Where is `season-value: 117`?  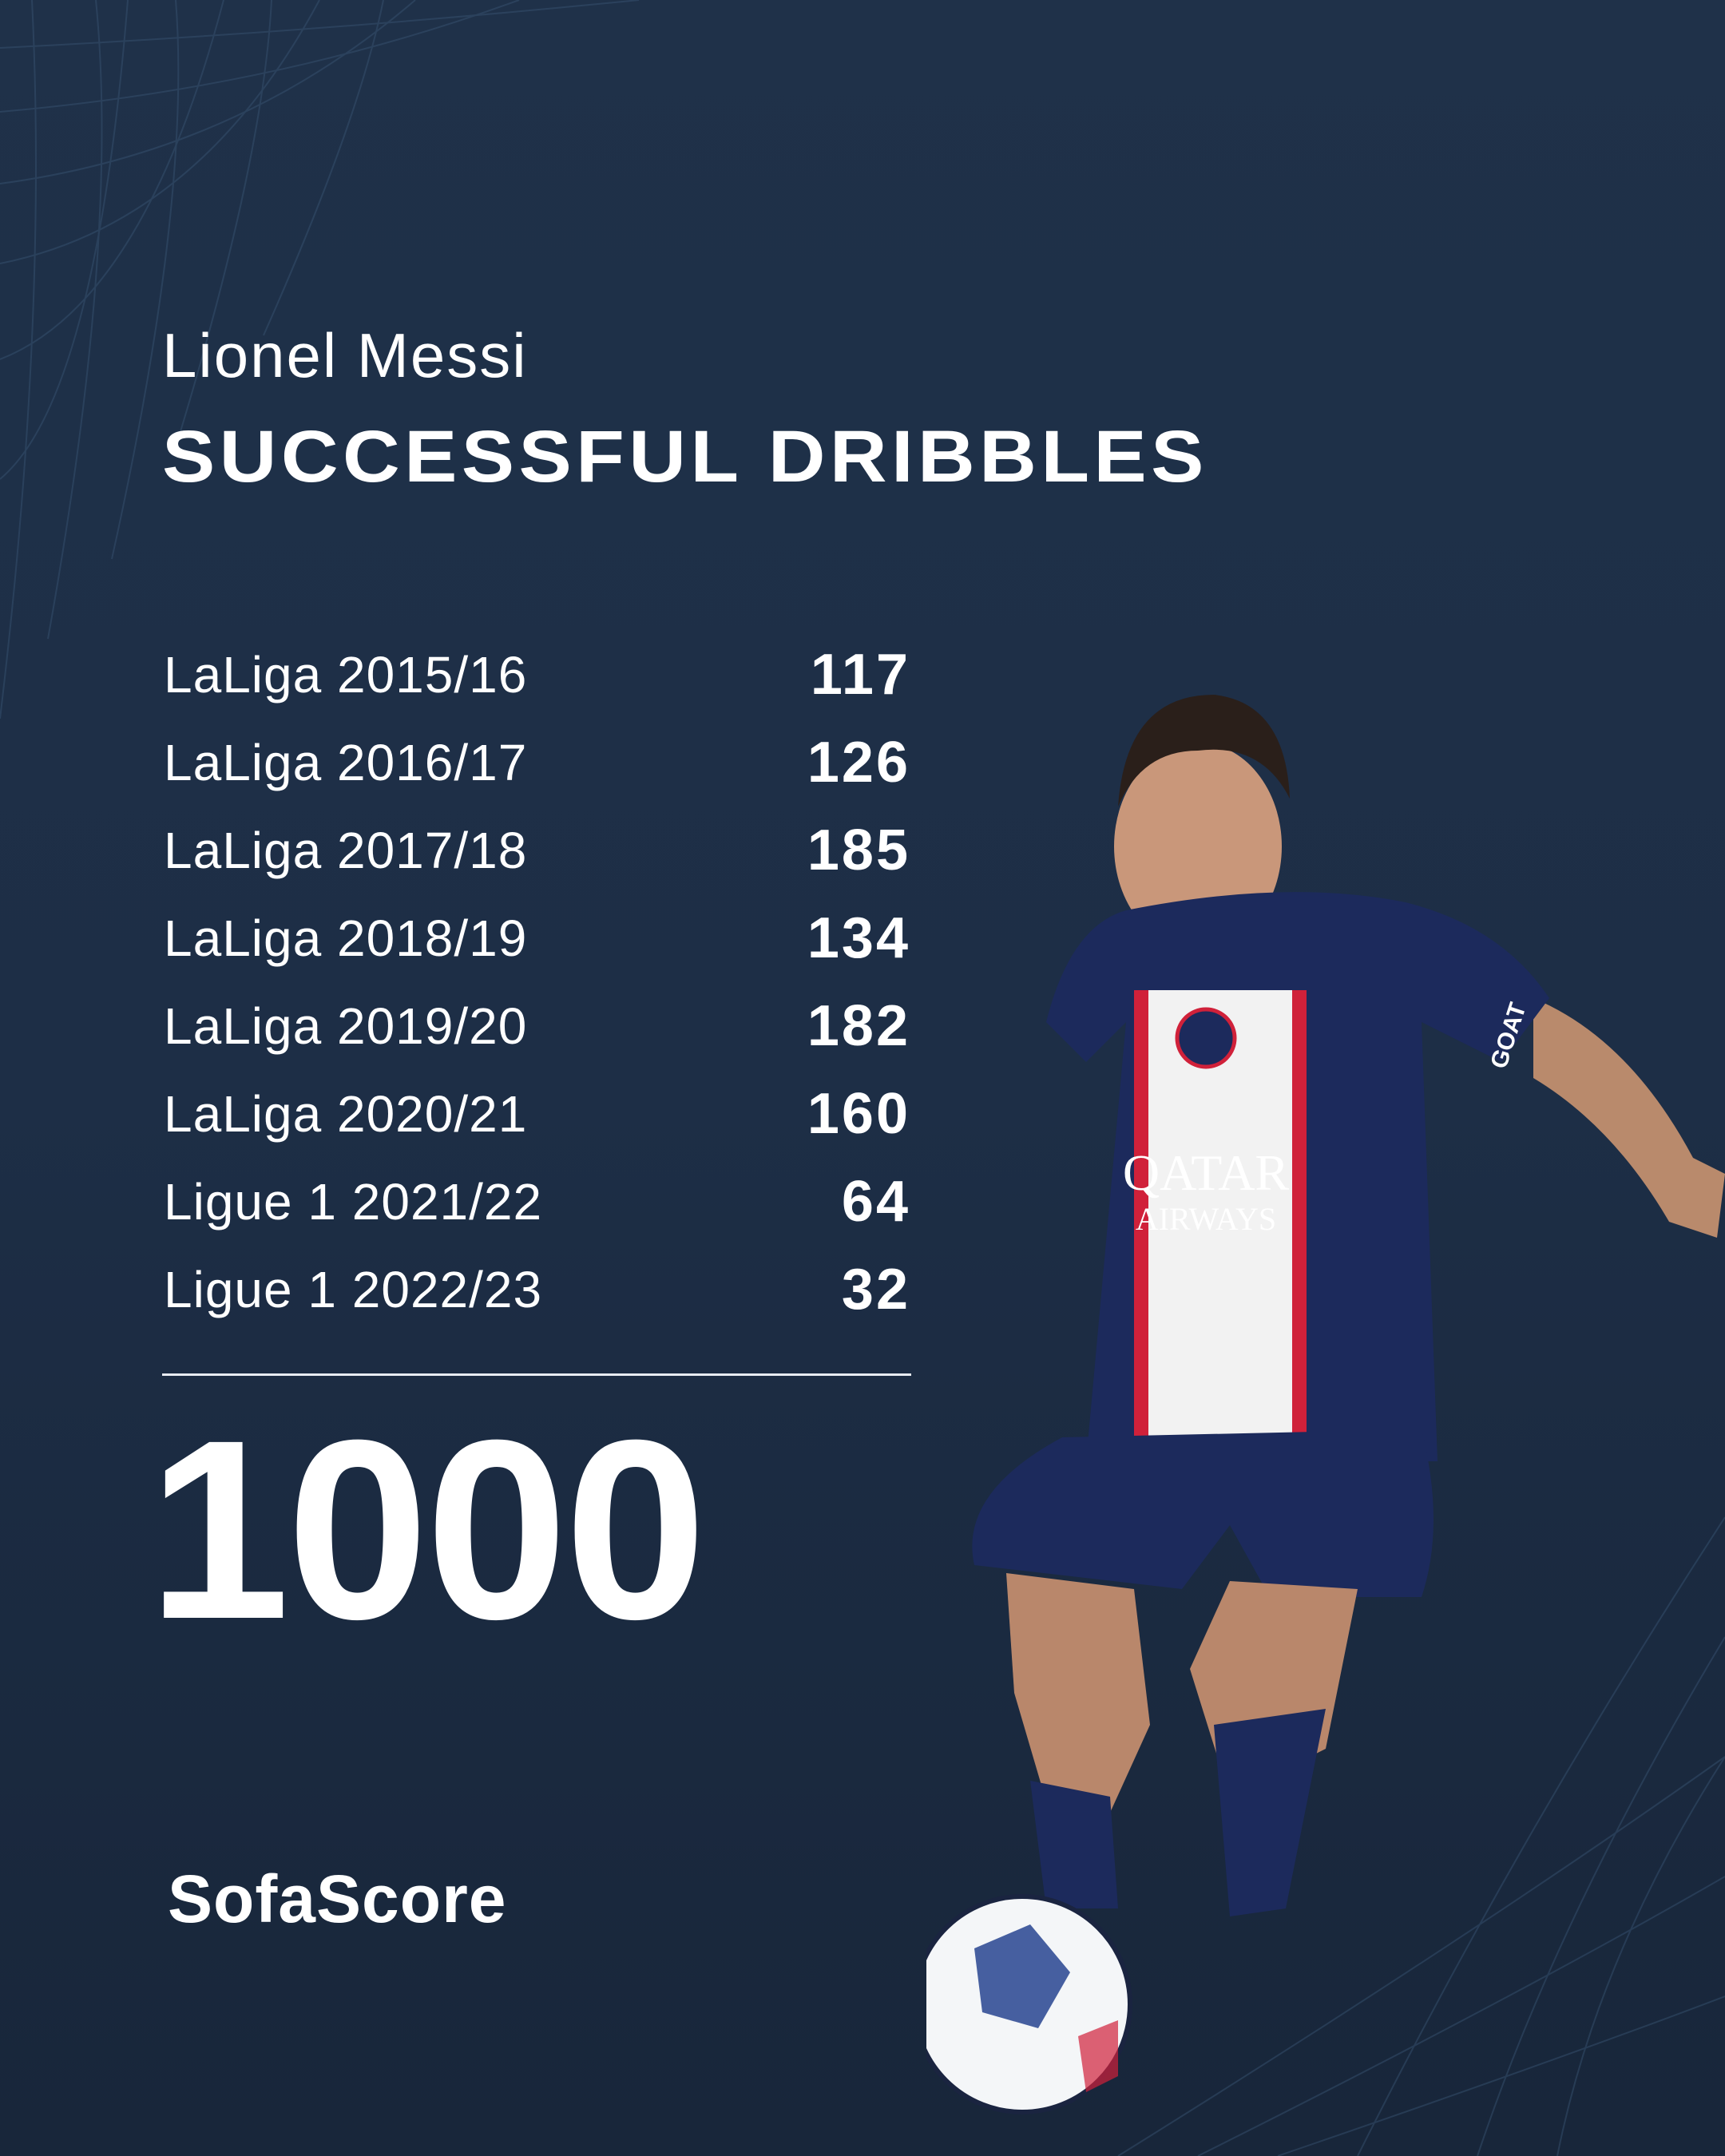
season-value: 117 is located at coordinates (860, 675).